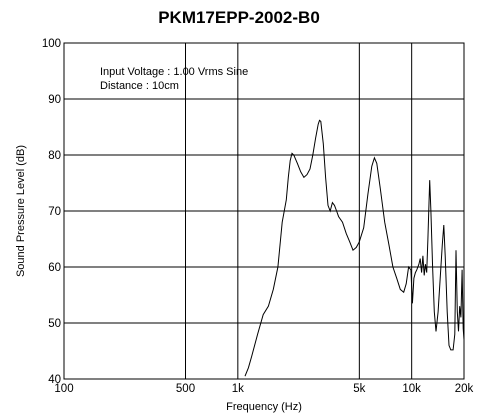 The image size is (479, 416). Describe the element at coordinates (264, 407) in the screenshot. I see `x-axis-label: Frequency (Hz)` at that location.